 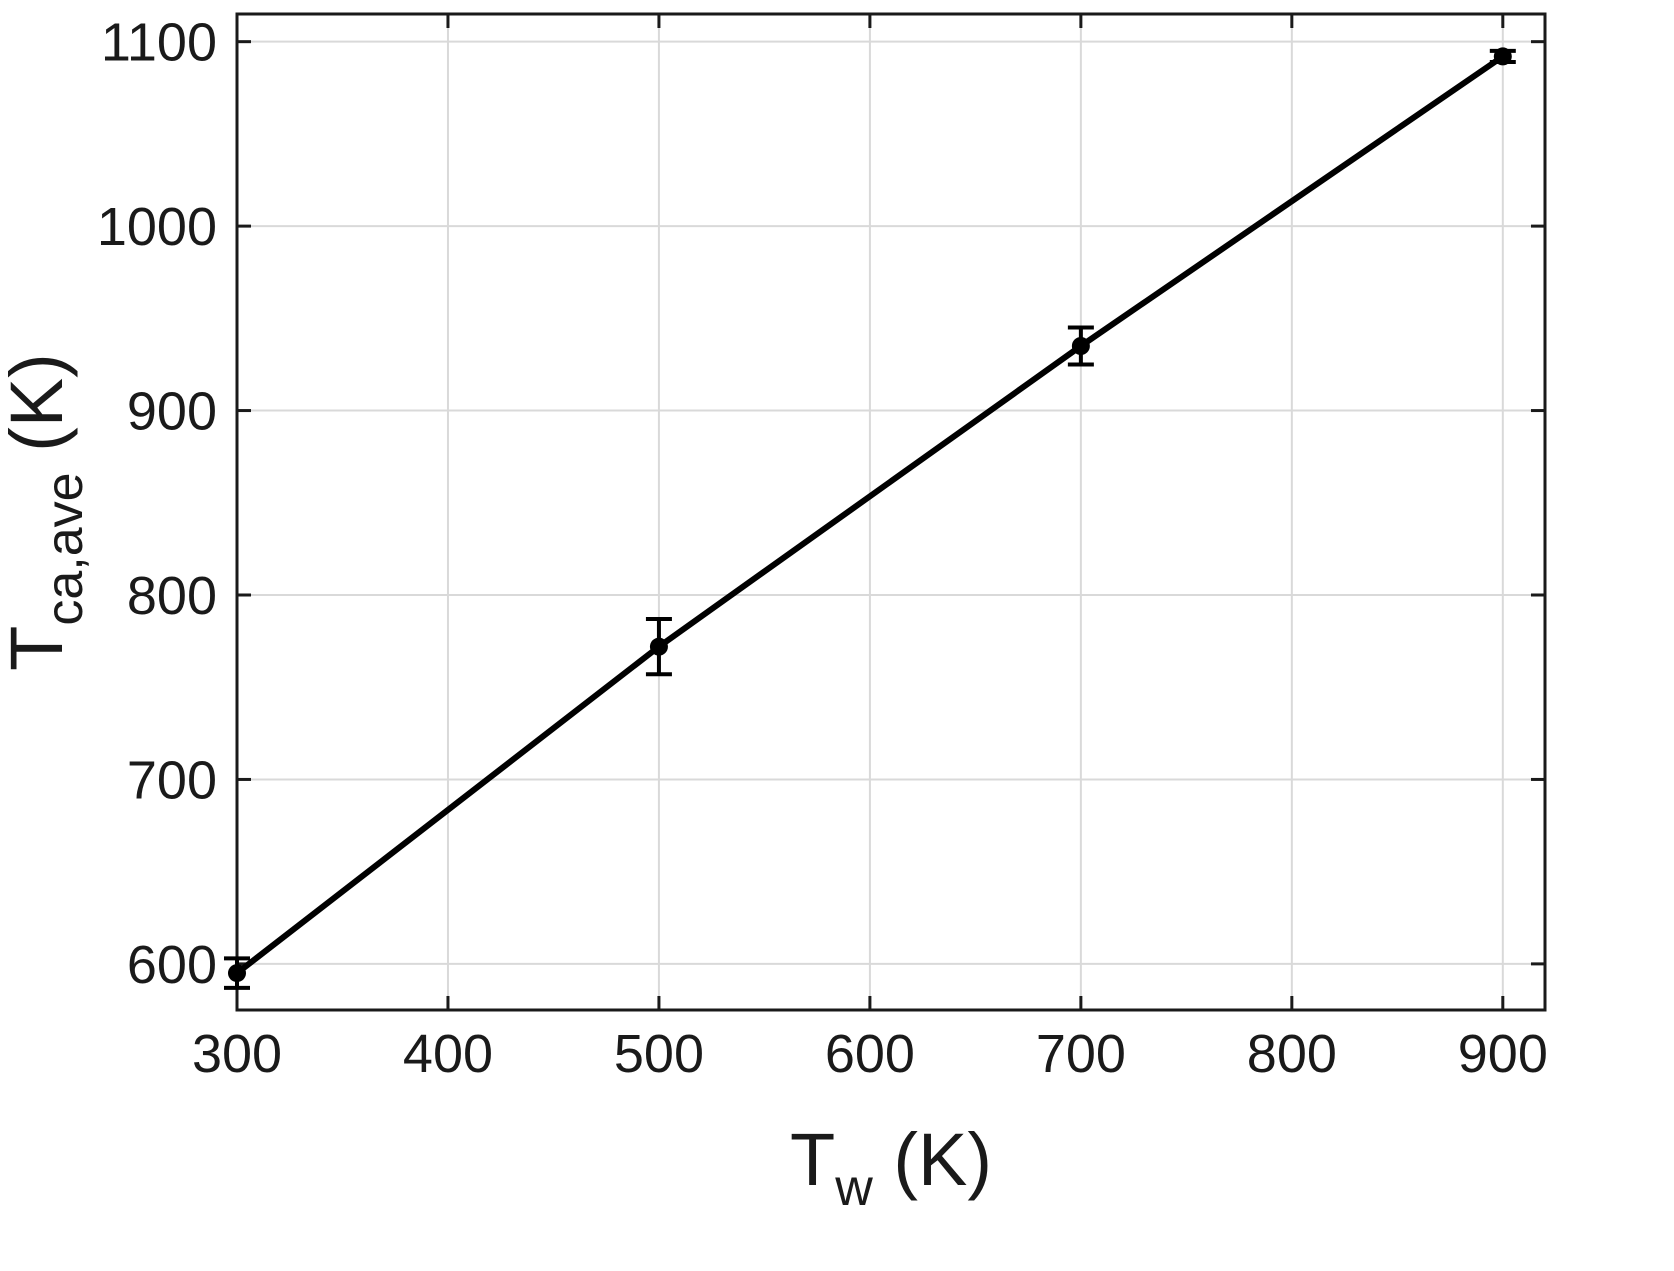 I want to click on x-tick-label: 700, so click(x=1081, y=1054).